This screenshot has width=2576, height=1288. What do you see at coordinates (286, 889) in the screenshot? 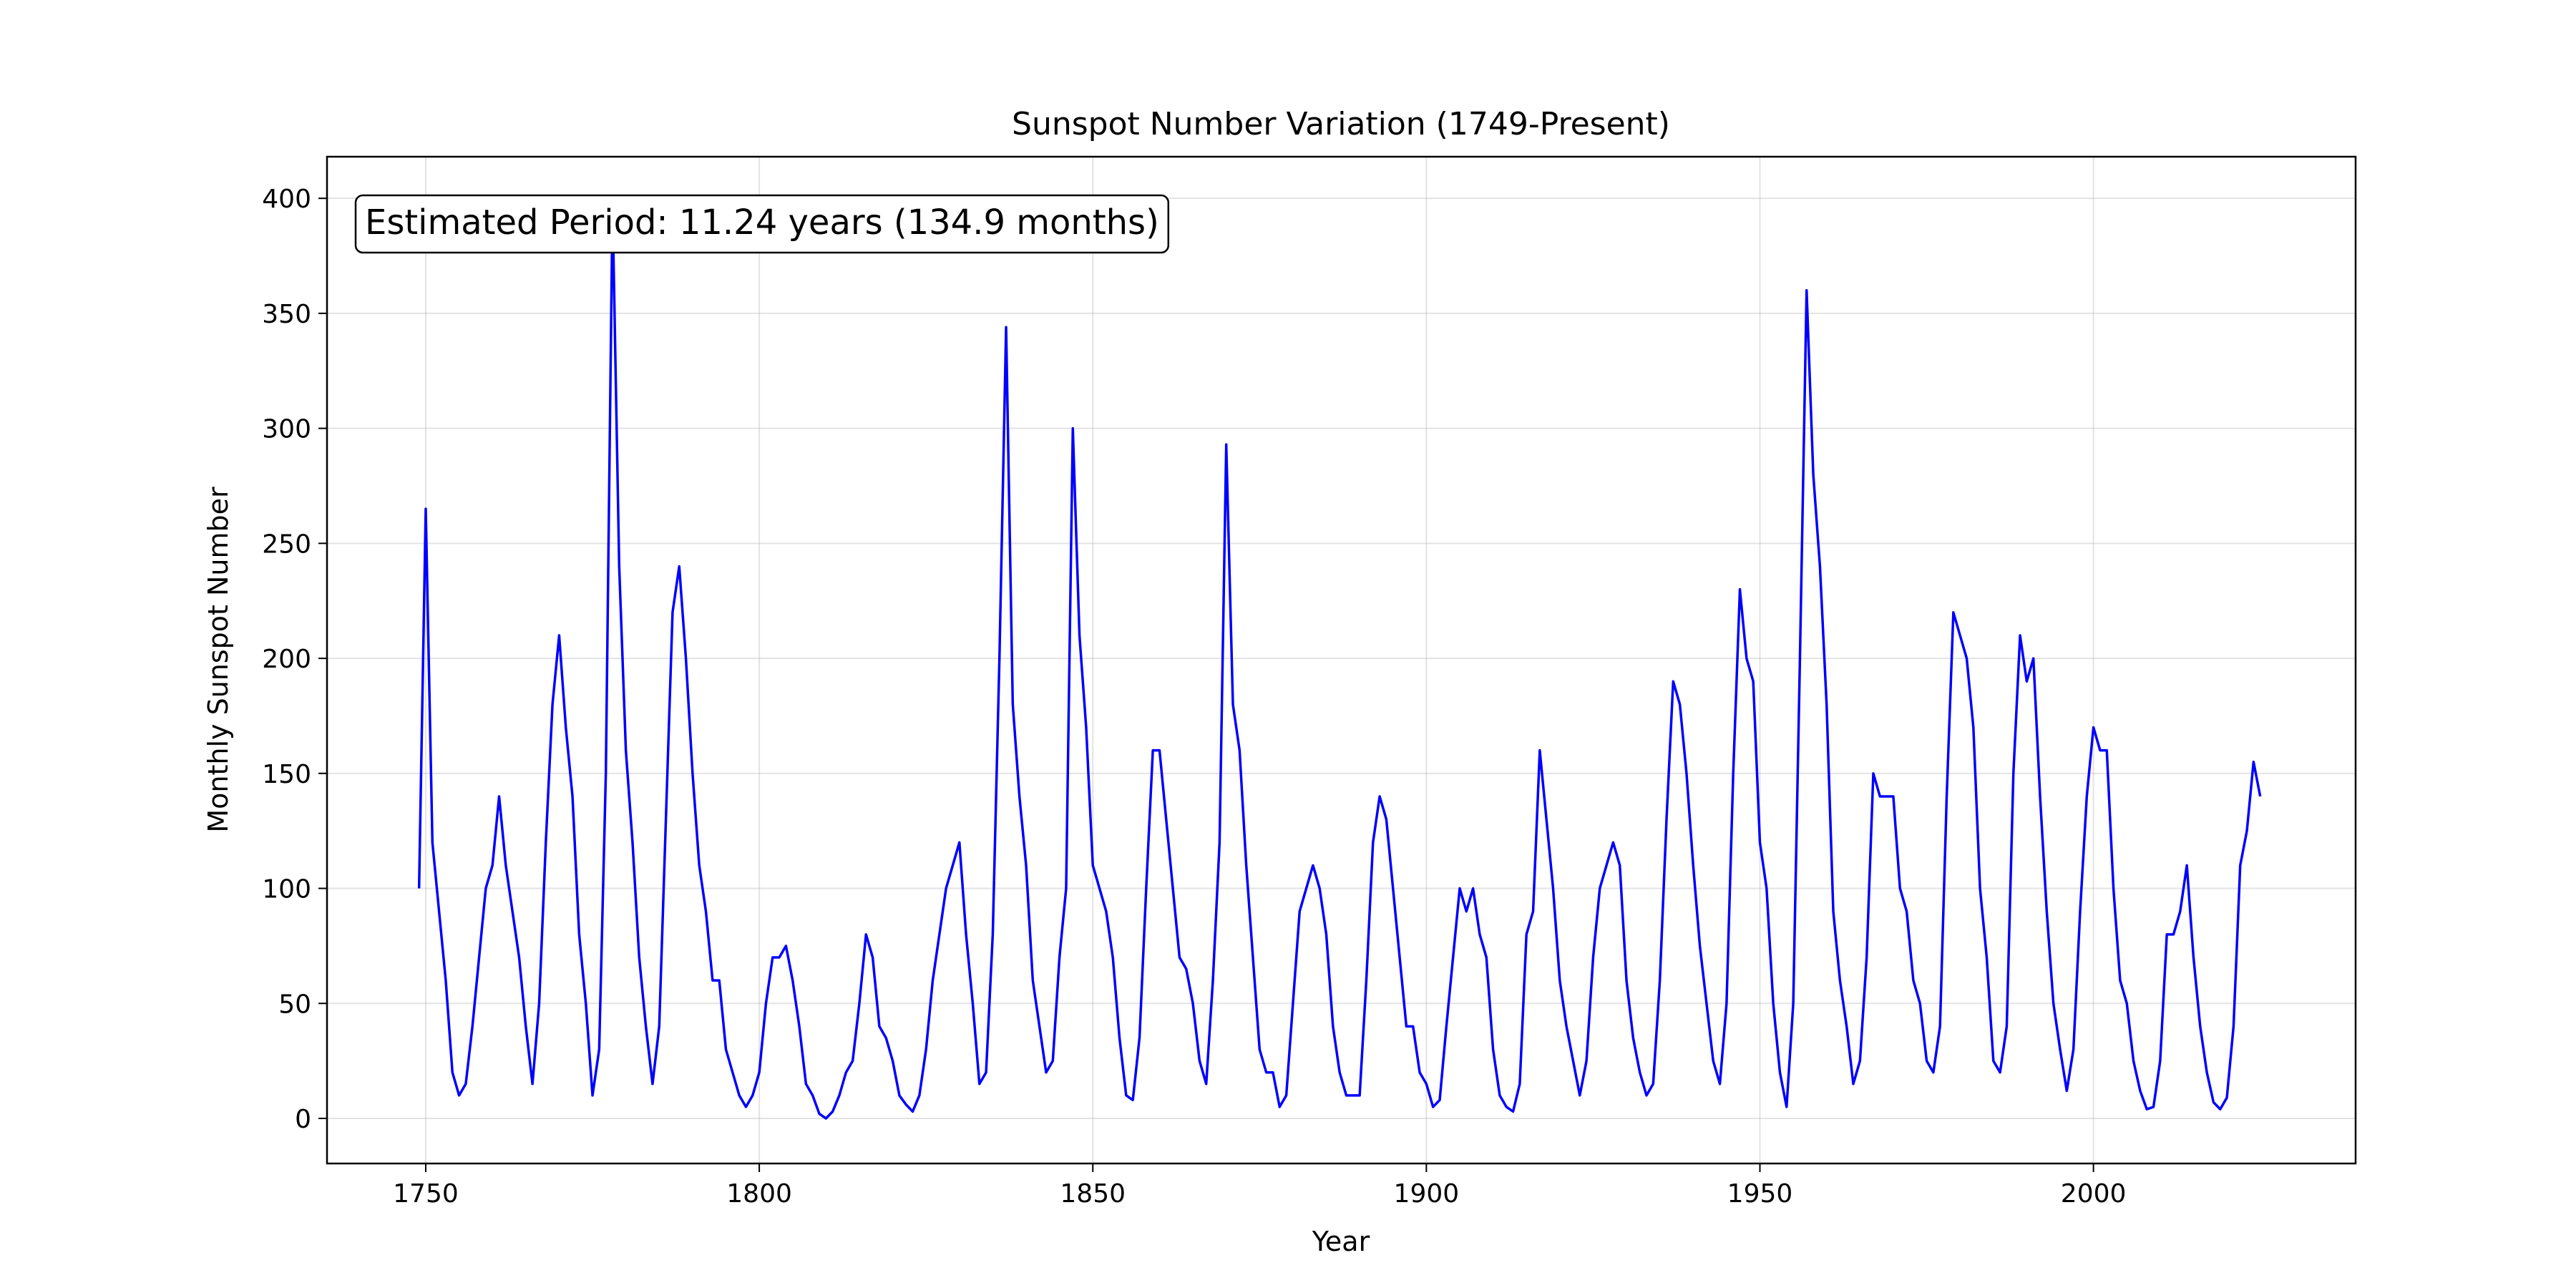
I see `y-tick-label: 100` at bounding box center [286, 889].